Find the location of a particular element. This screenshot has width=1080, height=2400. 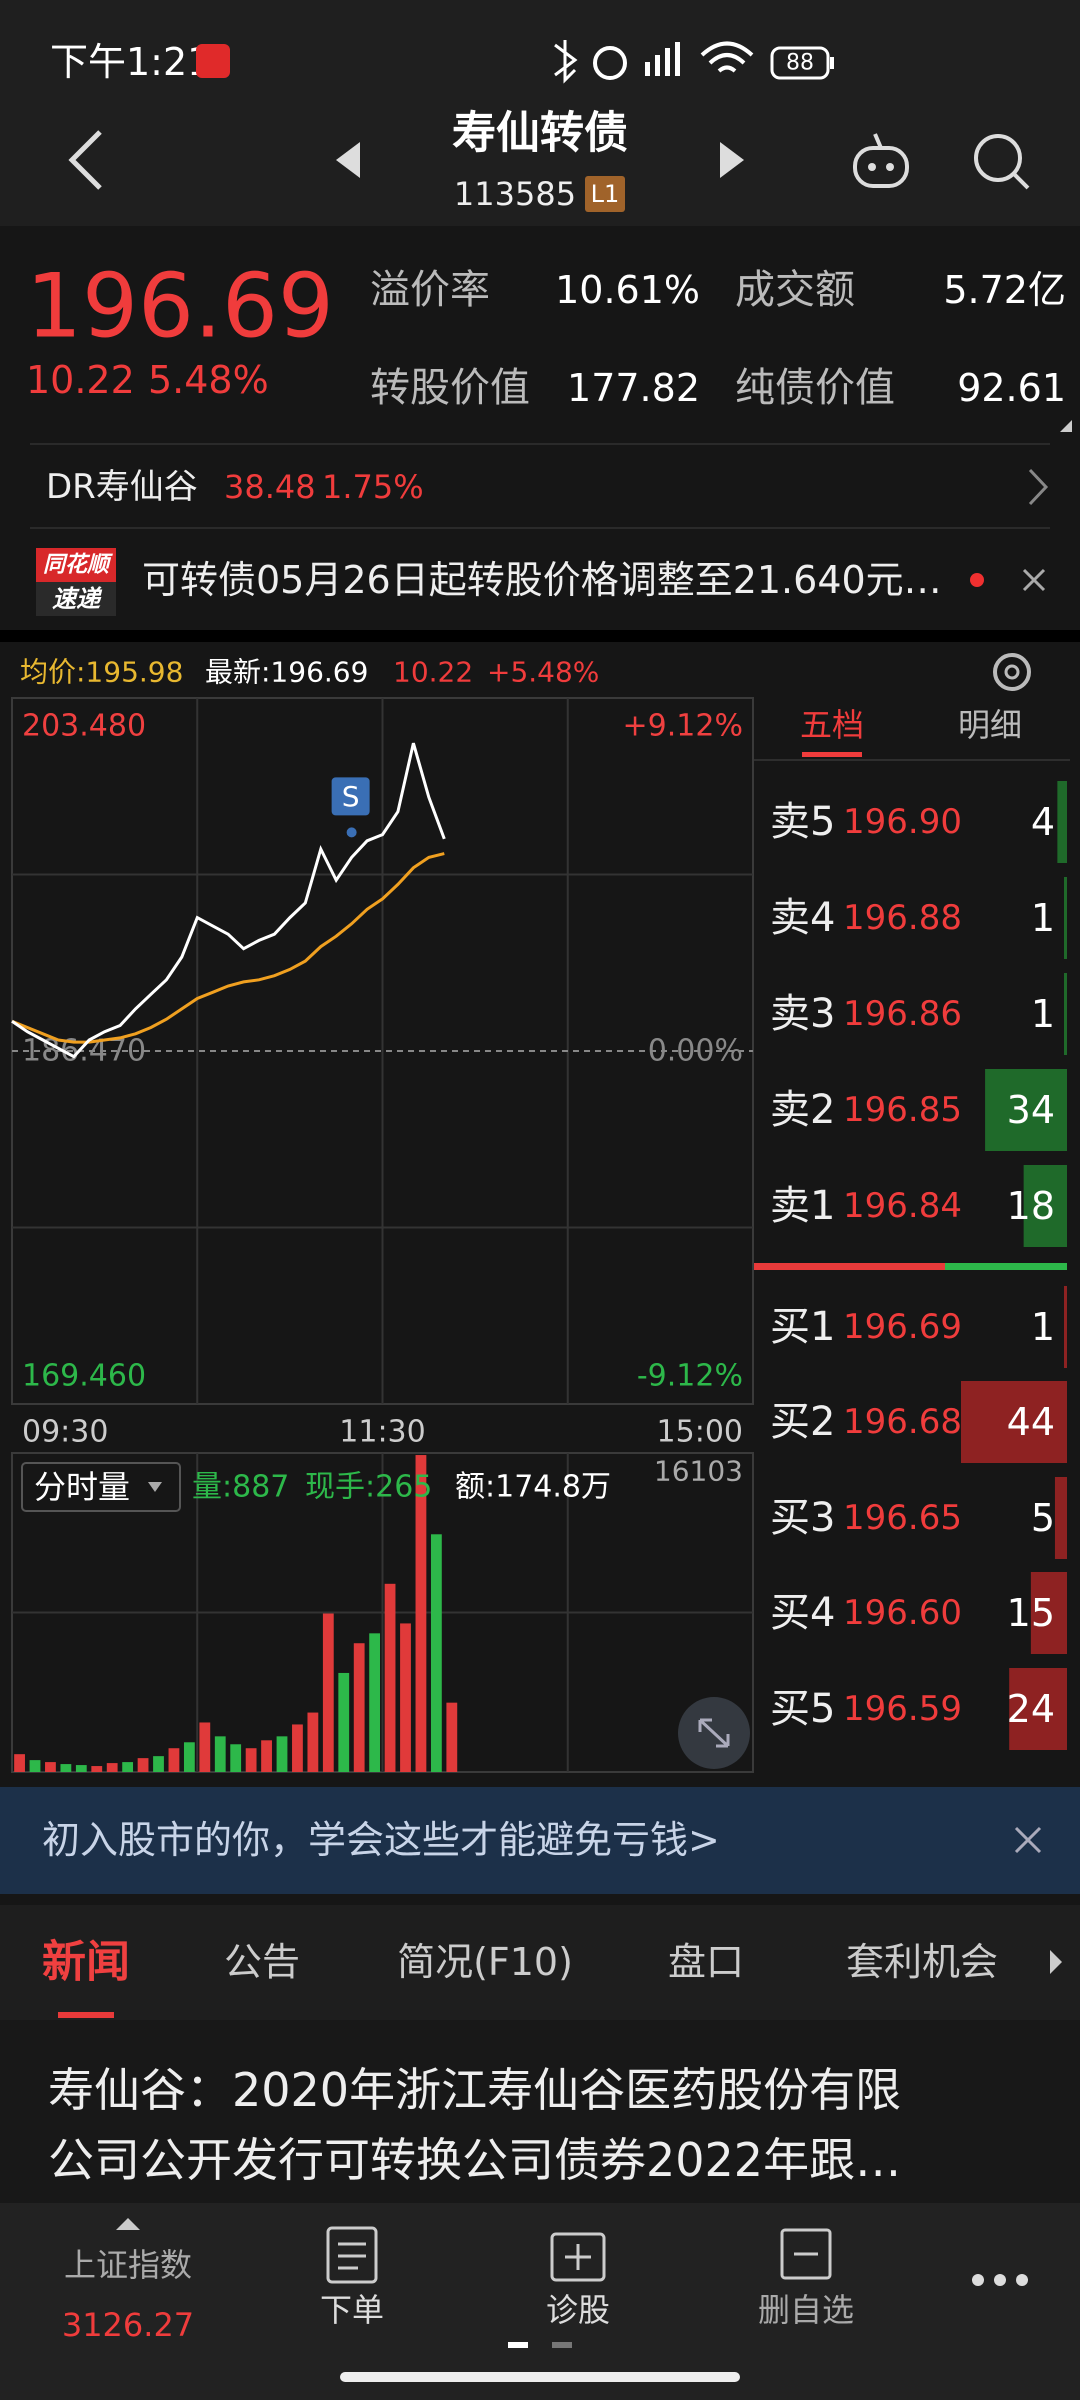

logo-top-bg is located at coordinates (76, 565).